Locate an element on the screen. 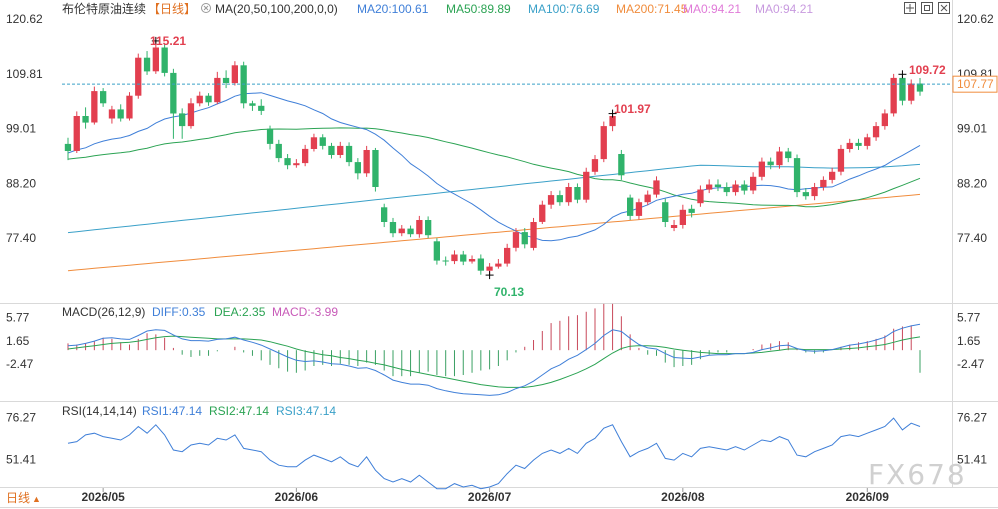 The height and width of the screenshot is (509, 998). settings-icon is located at coordinates (910, 8).